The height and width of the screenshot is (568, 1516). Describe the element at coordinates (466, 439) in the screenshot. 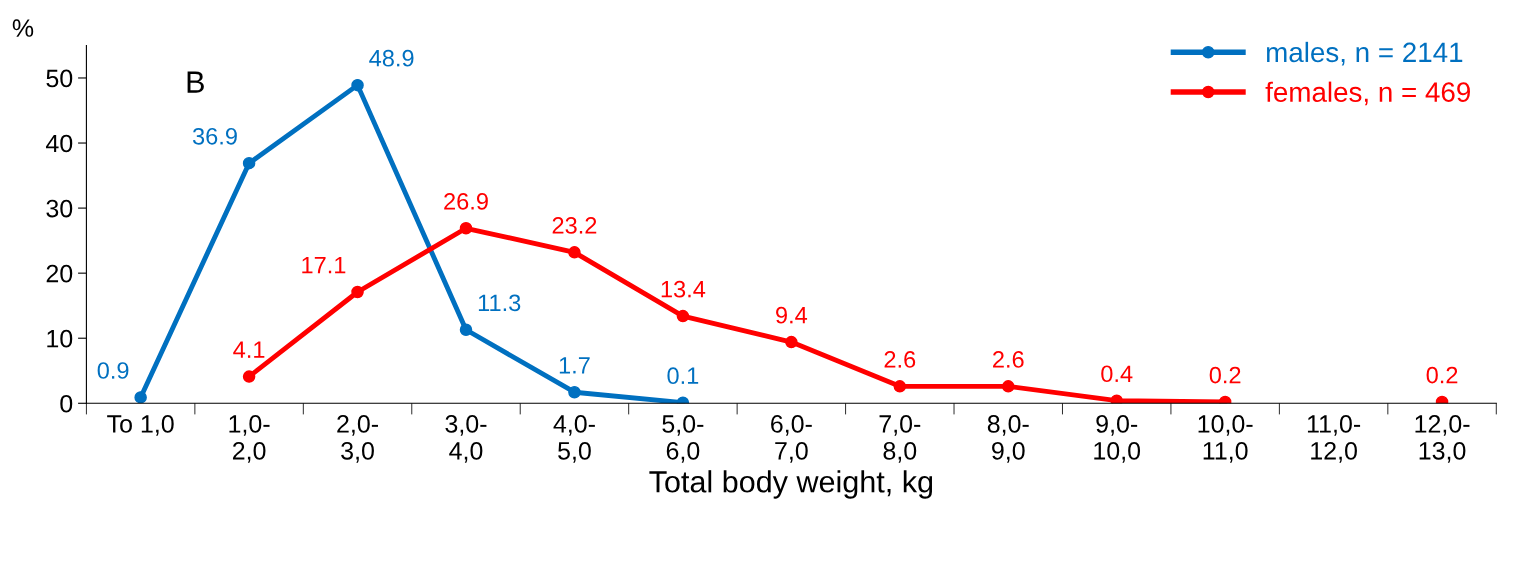

I see `x-tick-label: 3,0- 4,0` at that location.